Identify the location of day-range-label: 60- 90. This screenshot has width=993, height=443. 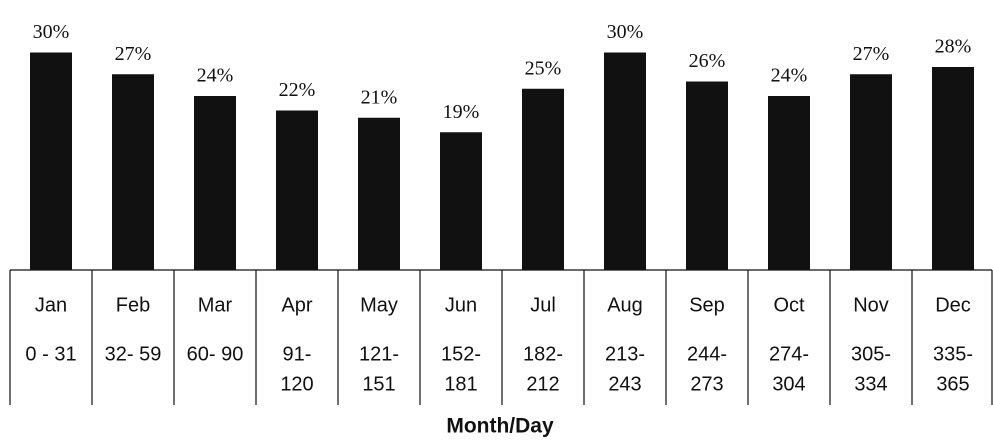
(215, 354).